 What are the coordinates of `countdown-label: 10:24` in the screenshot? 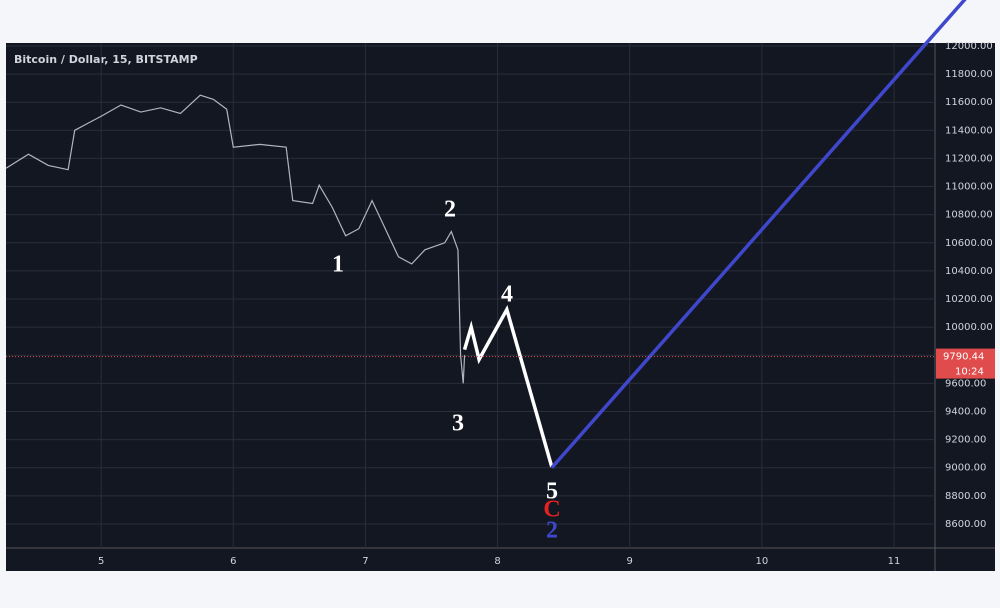 It's located at (969, 372).